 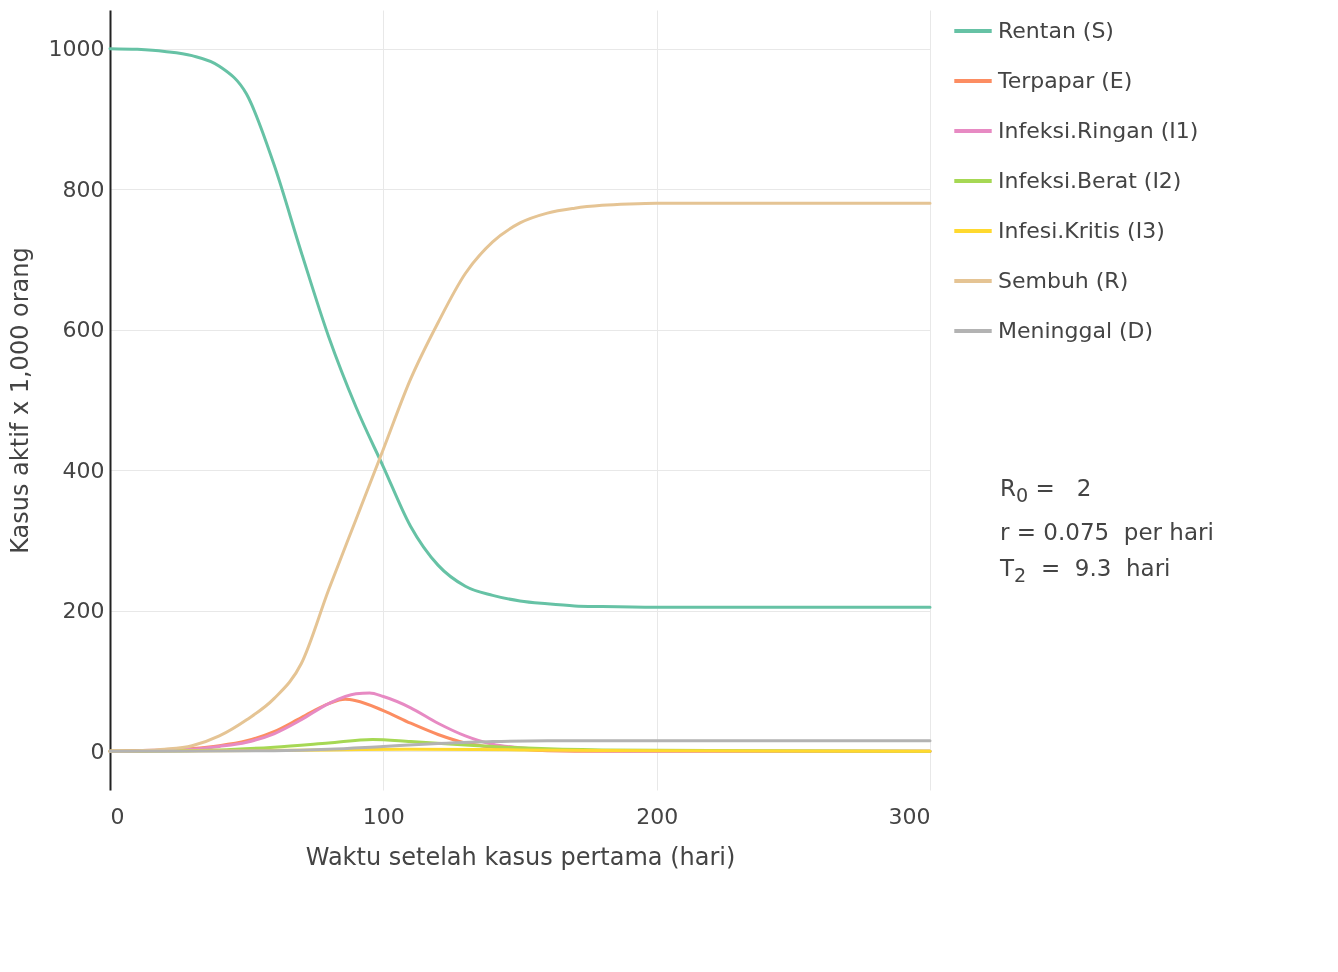 What do you see at coordinates (1081, 230) in the screenshot?
I see `legend-label: Infesi.Kritis (I3)` at bounding box center [1081, 230].